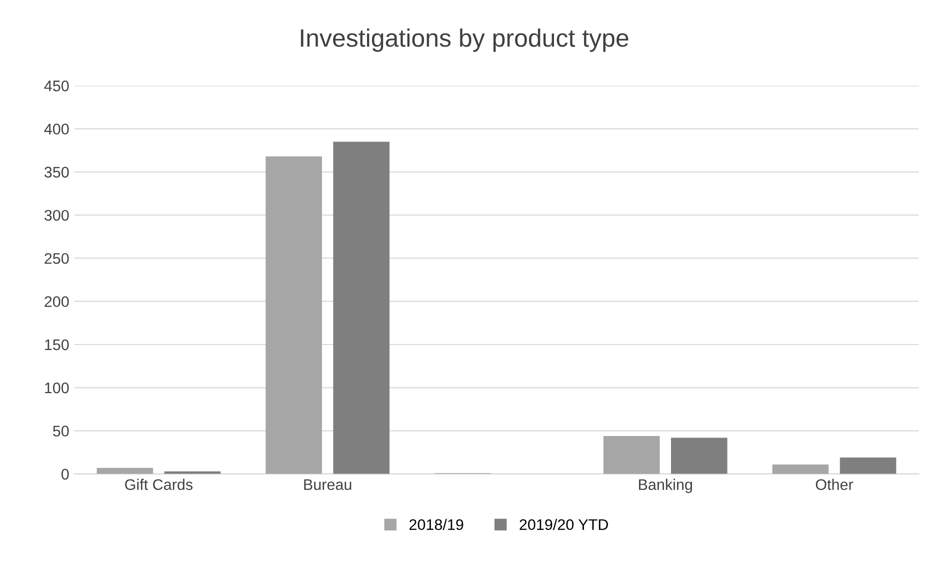 The height and width of the screenshot is (571, 928). I want to click on x-tick-label: Gift Cards, so click(159, 484).